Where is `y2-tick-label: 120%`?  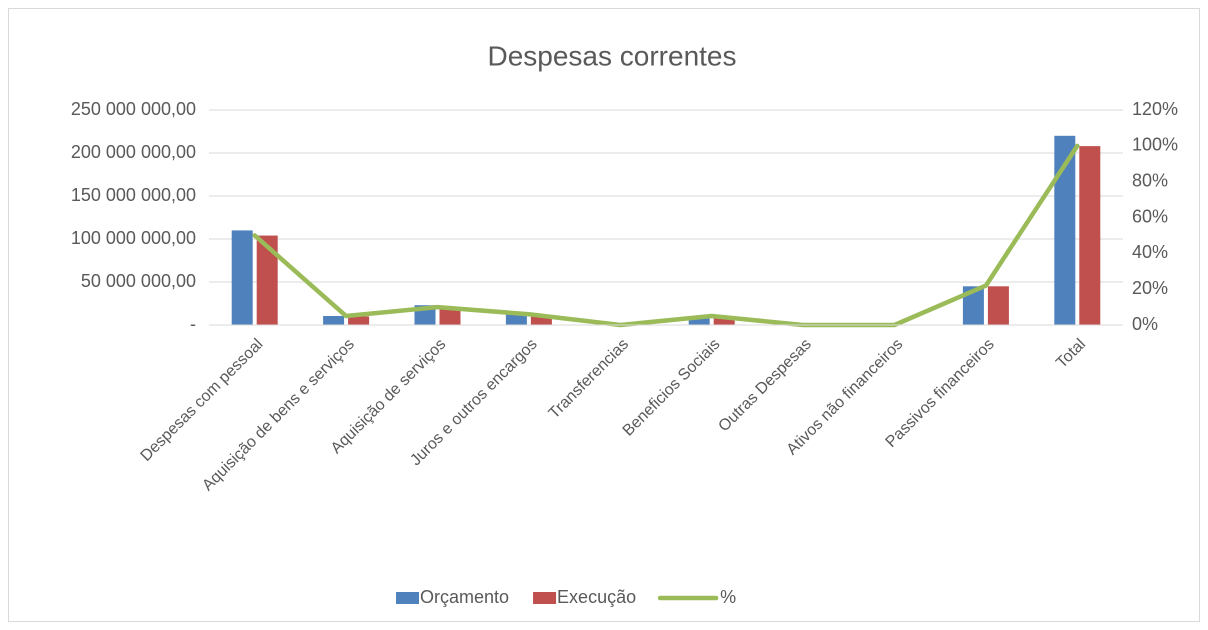 y2-tick-label: 120% is located at coordinates (1155, 109).